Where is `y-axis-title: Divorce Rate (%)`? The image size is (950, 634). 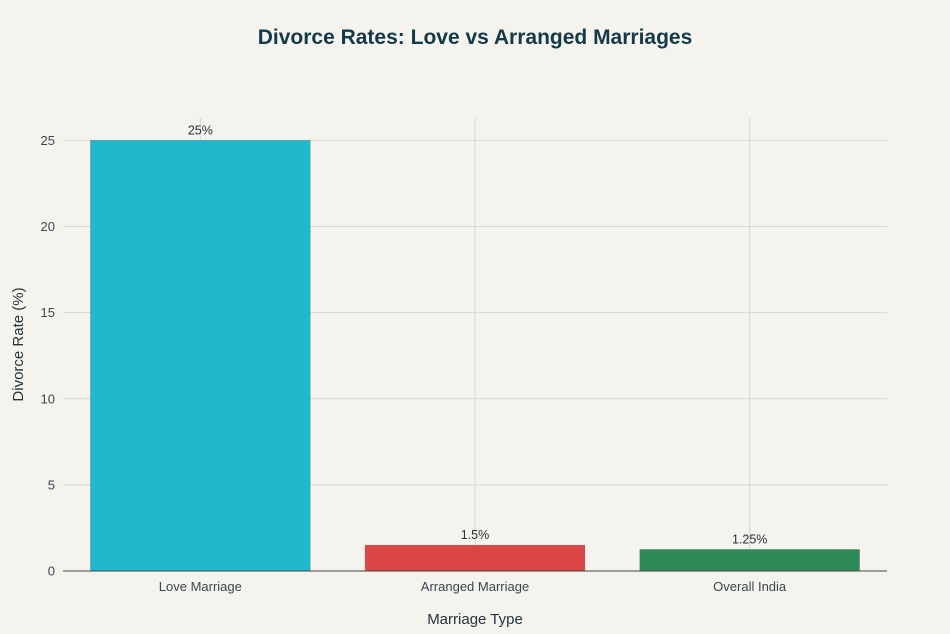 y-axis-title: Divorce Rate (%) is located at coordinates (18, 344).